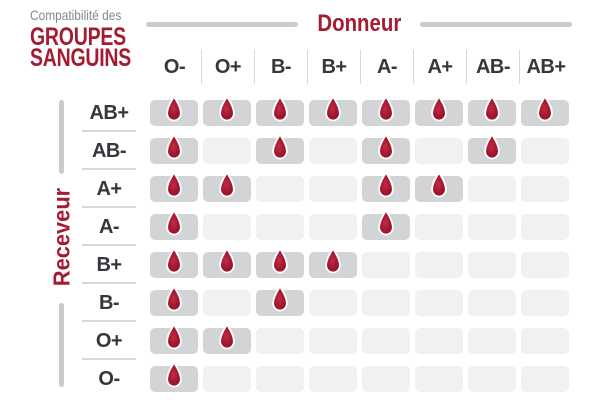 The image size is (600, 400). What do you see at coordinates (545, 189) in the screenshot?
I see `cell-receiver-A+-donor-AB+` at bounding box center [545, 189].